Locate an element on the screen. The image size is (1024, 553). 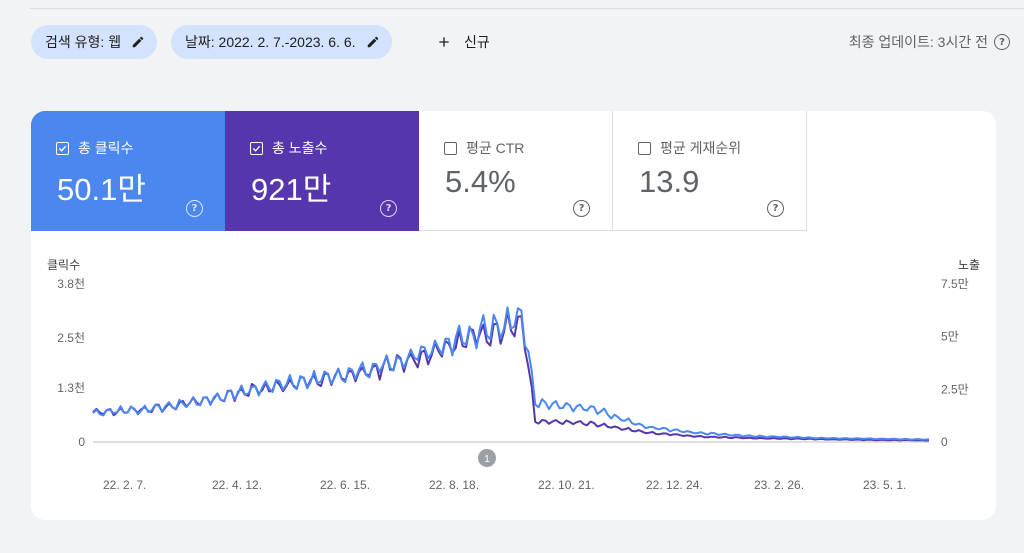
metric-tile-impressions: 총 노출수 921만 ? is located at coordinates (322, 171).